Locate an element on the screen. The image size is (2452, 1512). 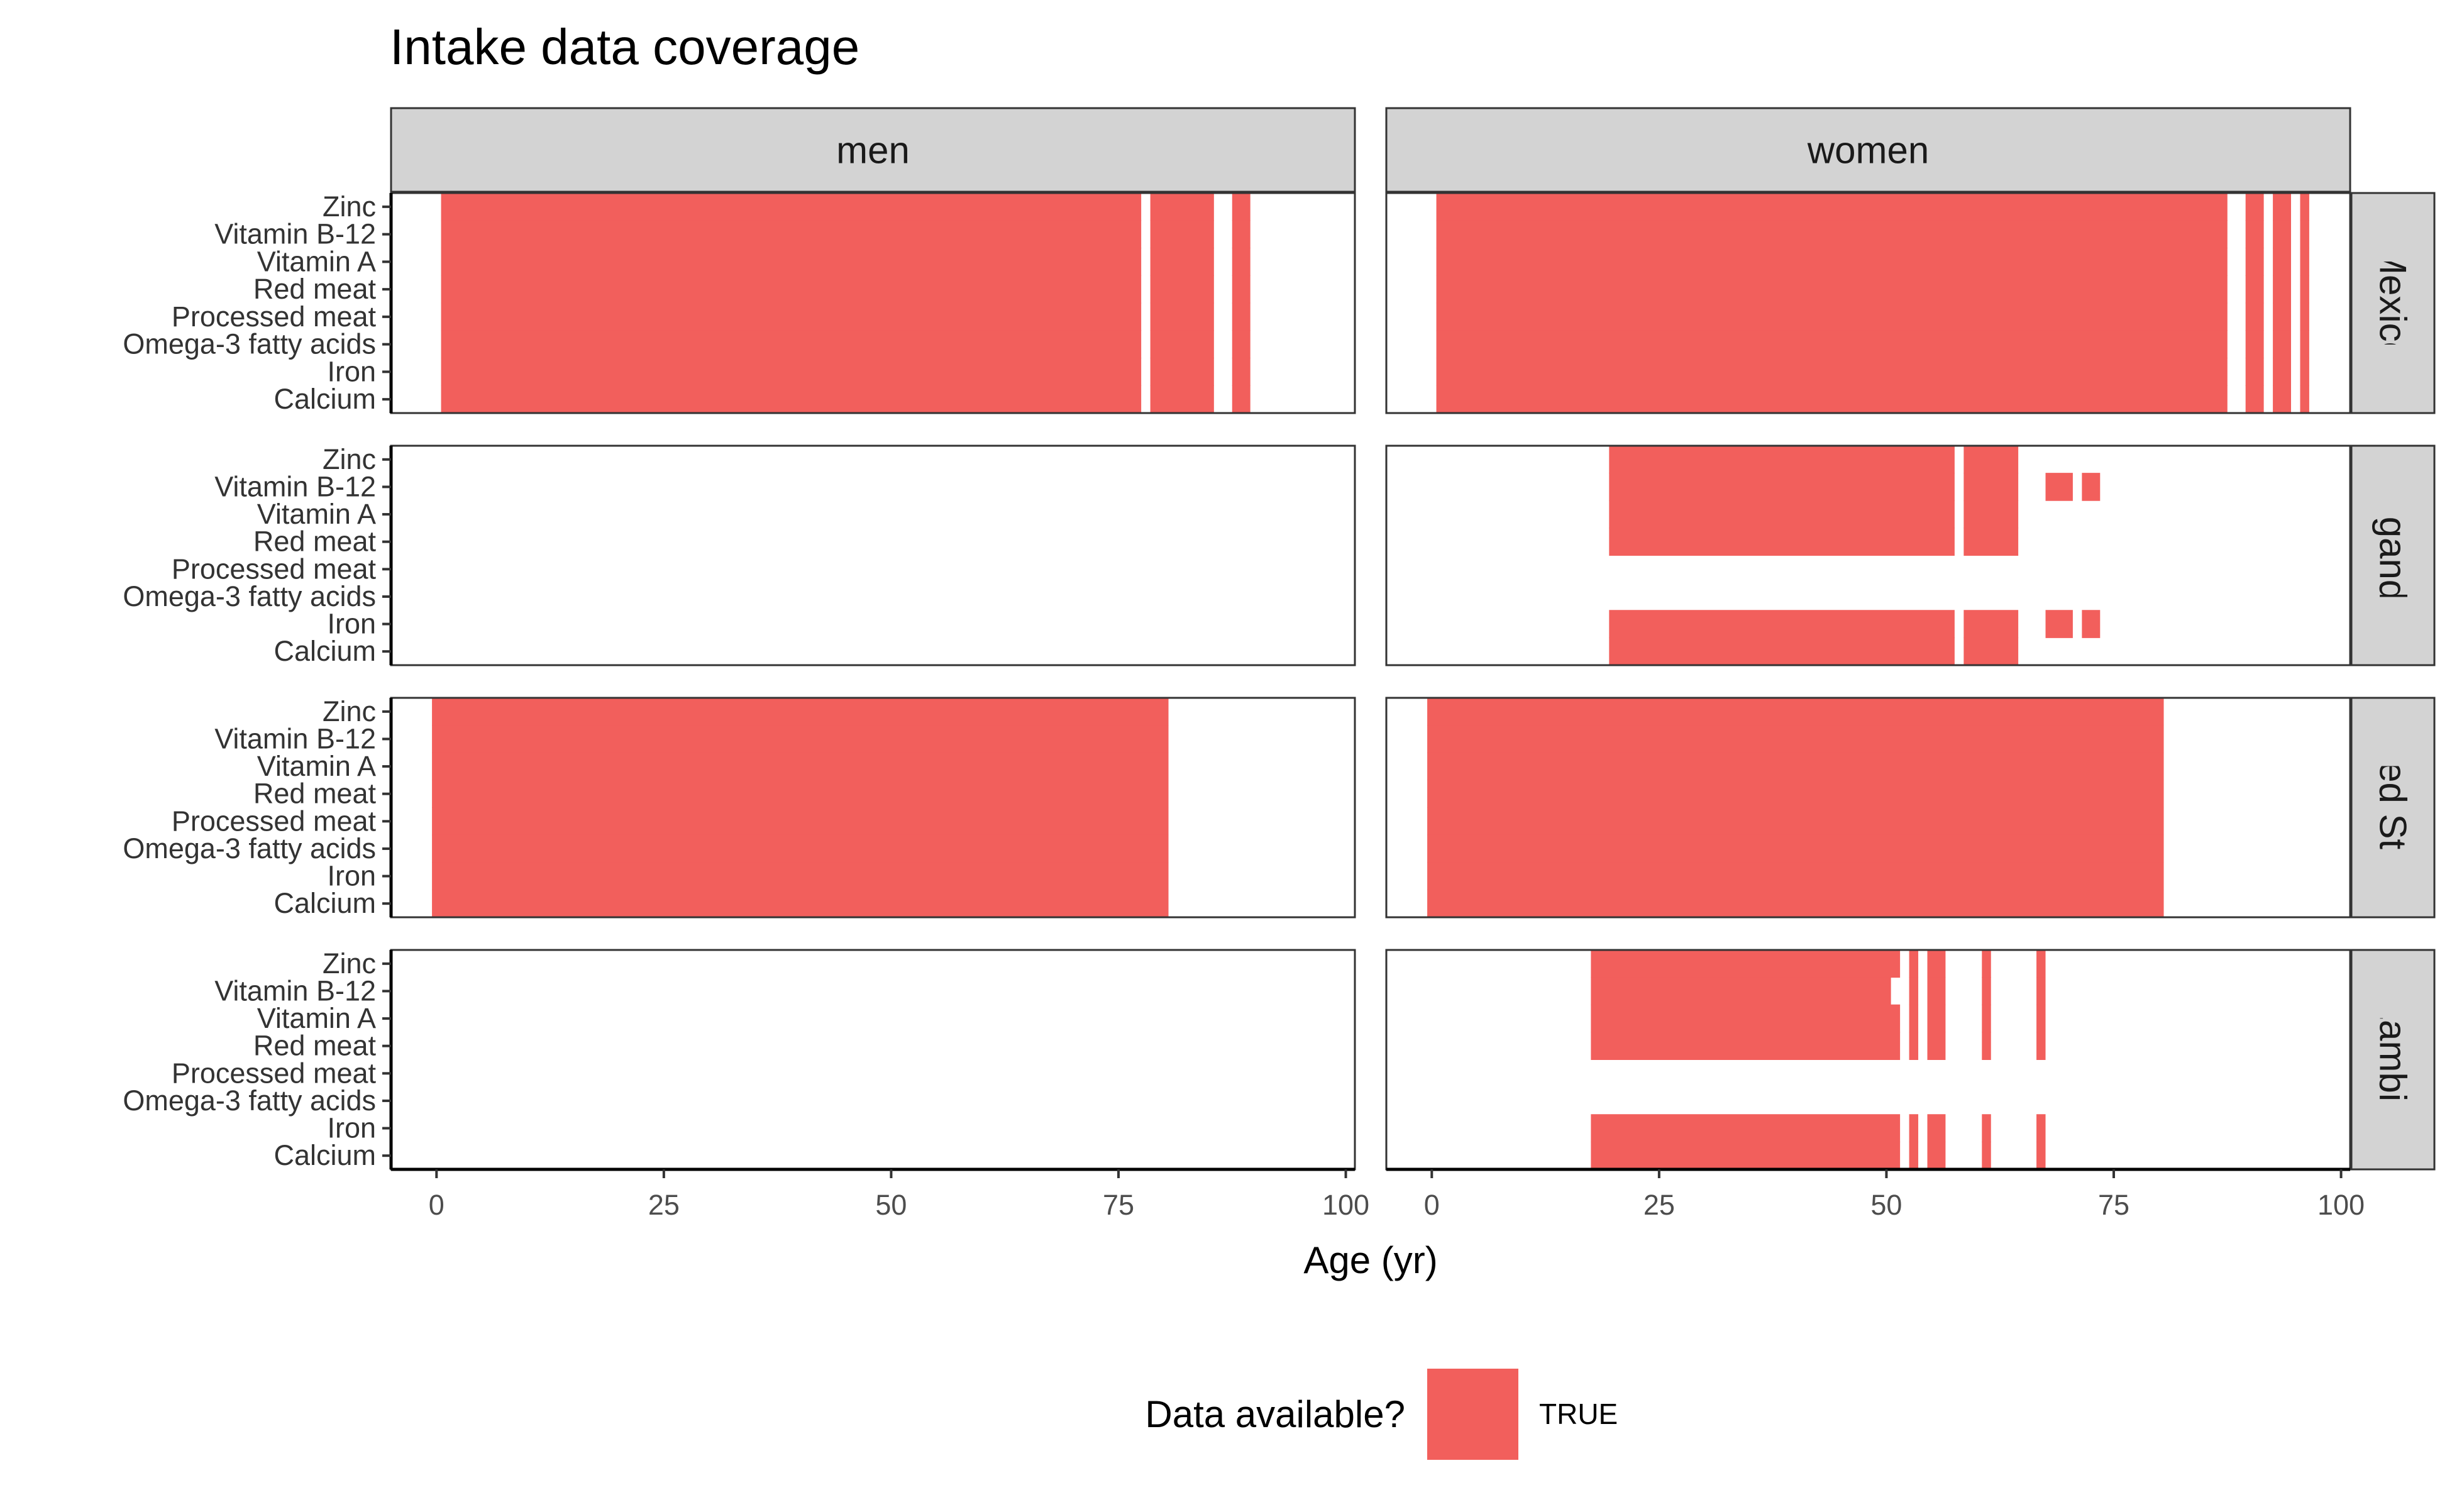
panel-zambia-women is located at coordinates (1819, 1059).